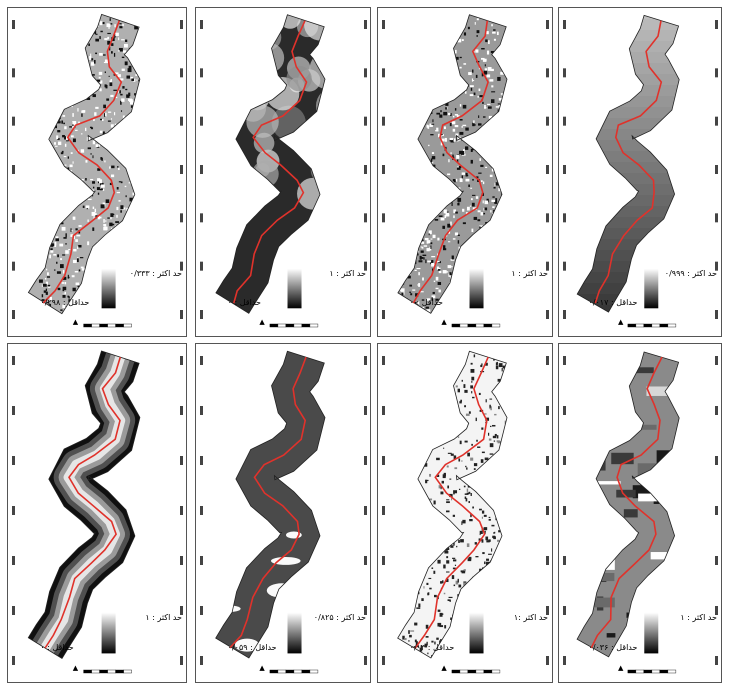  I want to click on map-panel-b: ▲ حد اکثر : ۱ حداقل : ۰, so click(283, 172).